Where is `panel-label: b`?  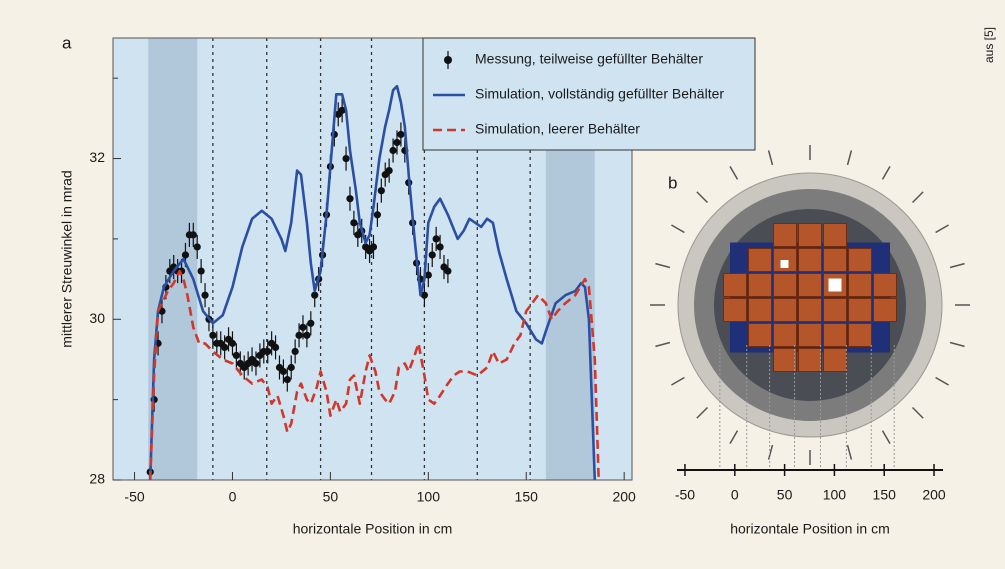
panel-label: b is located at coordinates (672, 182).